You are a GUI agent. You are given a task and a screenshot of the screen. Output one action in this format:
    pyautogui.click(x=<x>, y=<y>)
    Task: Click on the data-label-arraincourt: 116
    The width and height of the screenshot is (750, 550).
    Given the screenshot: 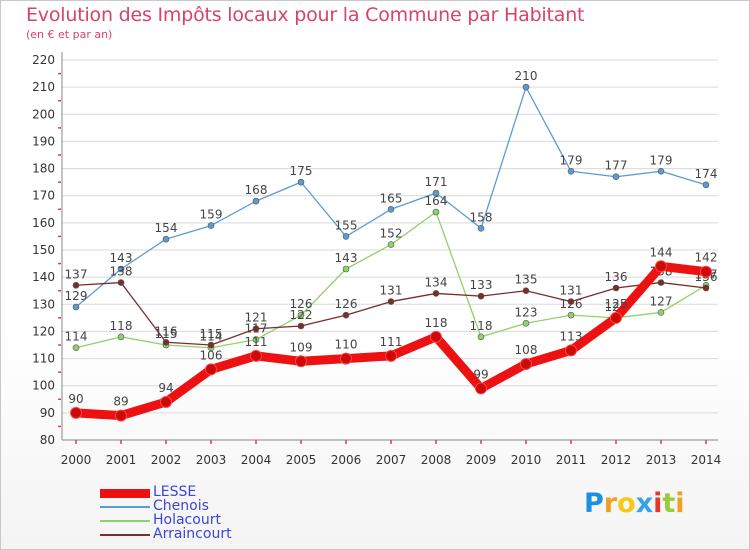 What is the action you would take?
    pyautogui.click(x=166, y=331)
    